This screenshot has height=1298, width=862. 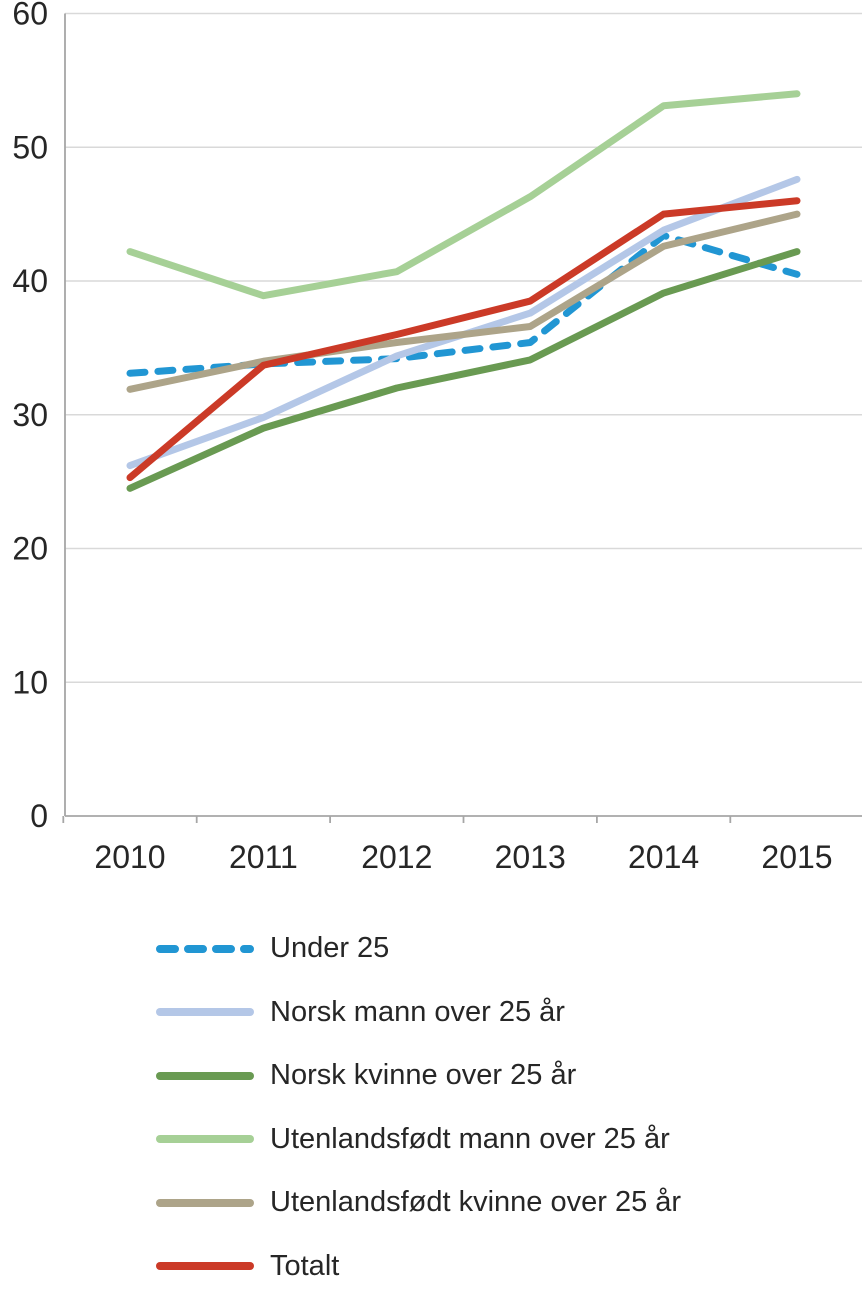 I want to click on legend-item: Totalt, so click(x=508, y=1266).